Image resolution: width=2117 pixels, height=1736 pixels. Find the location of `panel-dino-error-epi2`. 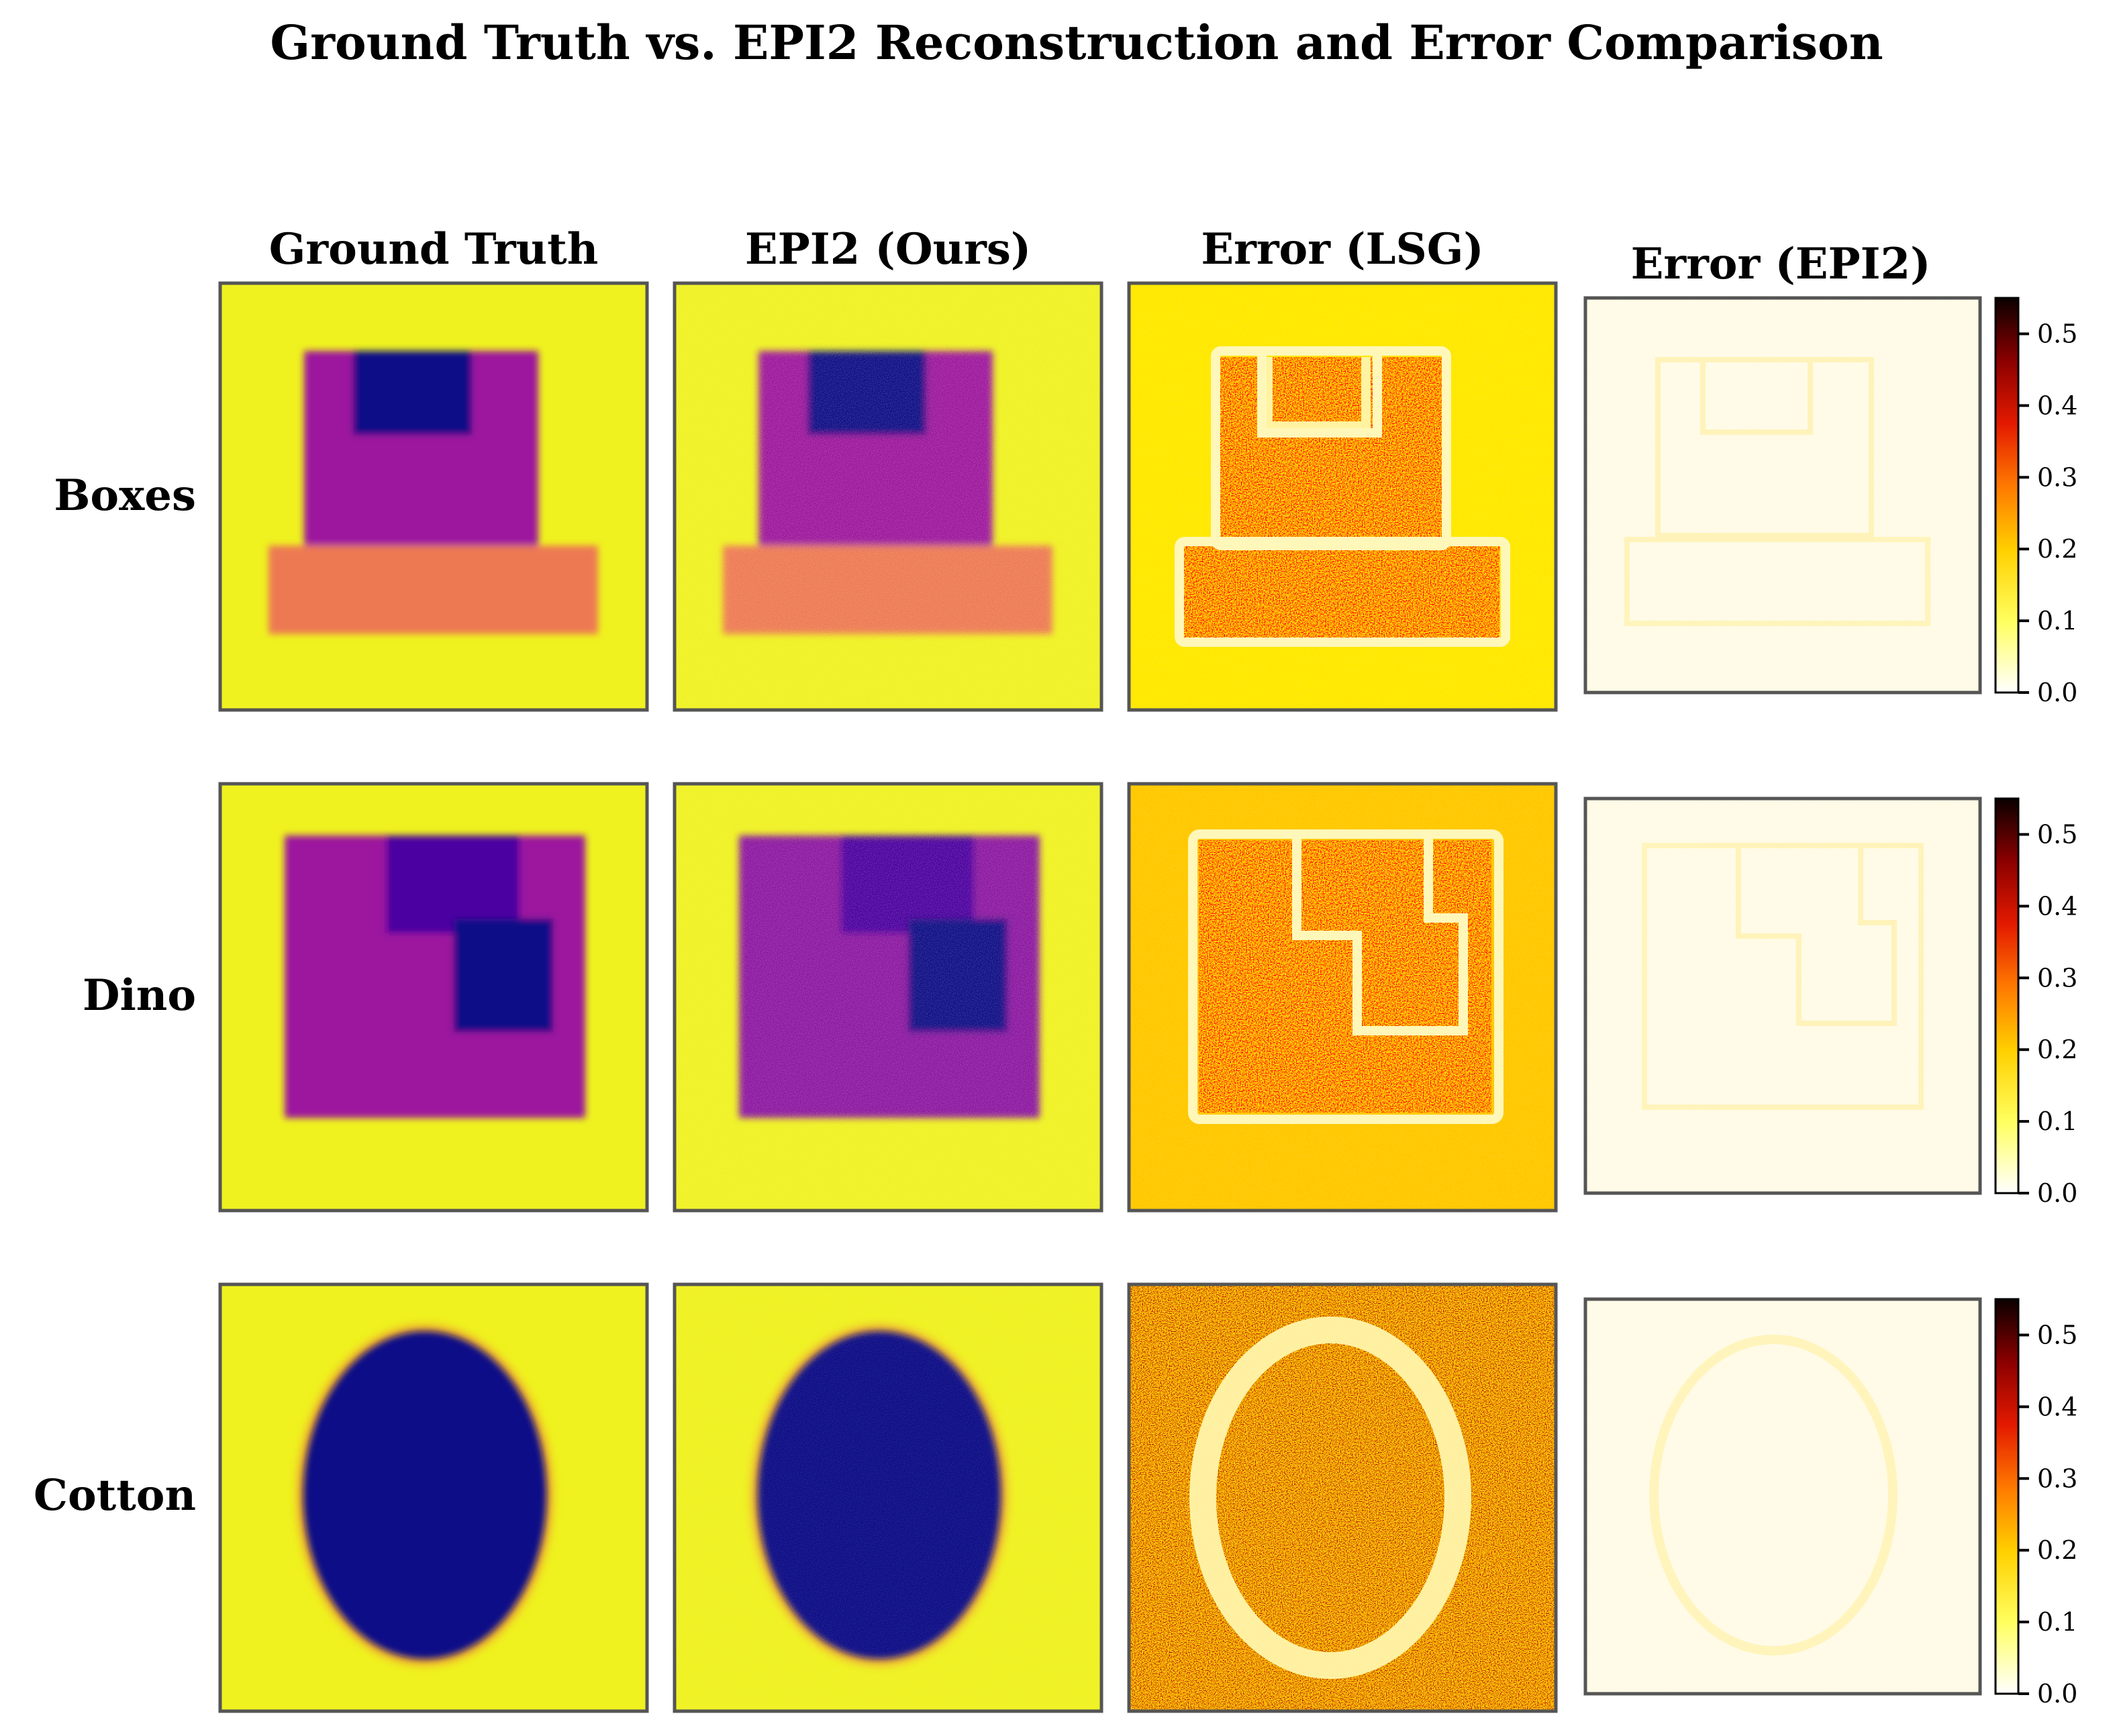

panel-dino-error-epi2 is located at coordinates (1782, 996).